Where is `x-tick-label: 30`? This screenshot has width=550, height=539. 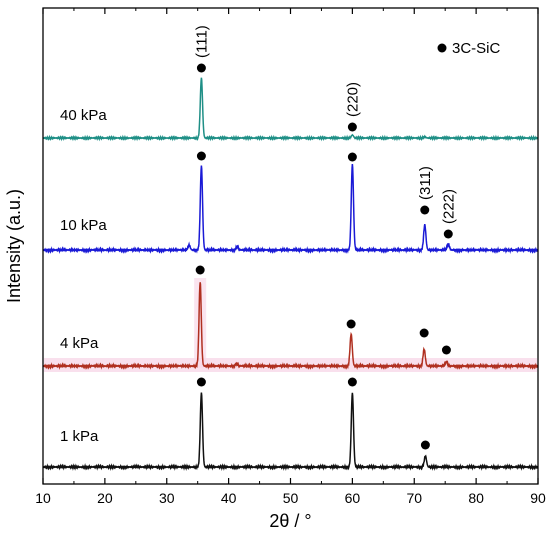
x-tick-label: 30 is located at coordinates (167, 498).